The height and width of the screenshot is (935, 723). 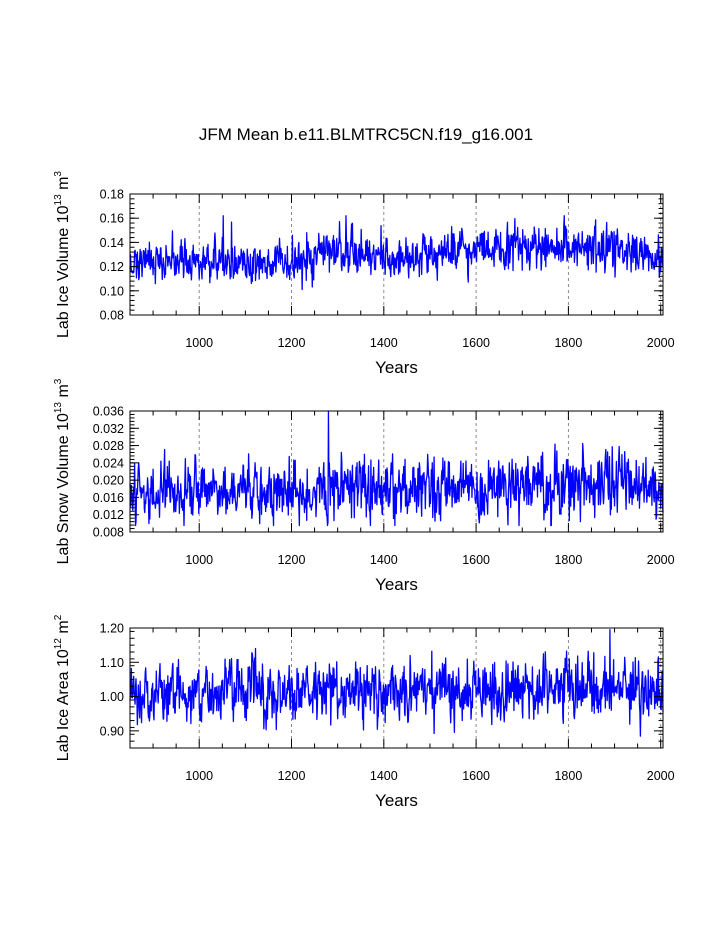 What do you see at coordinates (112, 195) in the screenshot?
I see `y-tick-label: 0.18` at bounding box center [112, 195].